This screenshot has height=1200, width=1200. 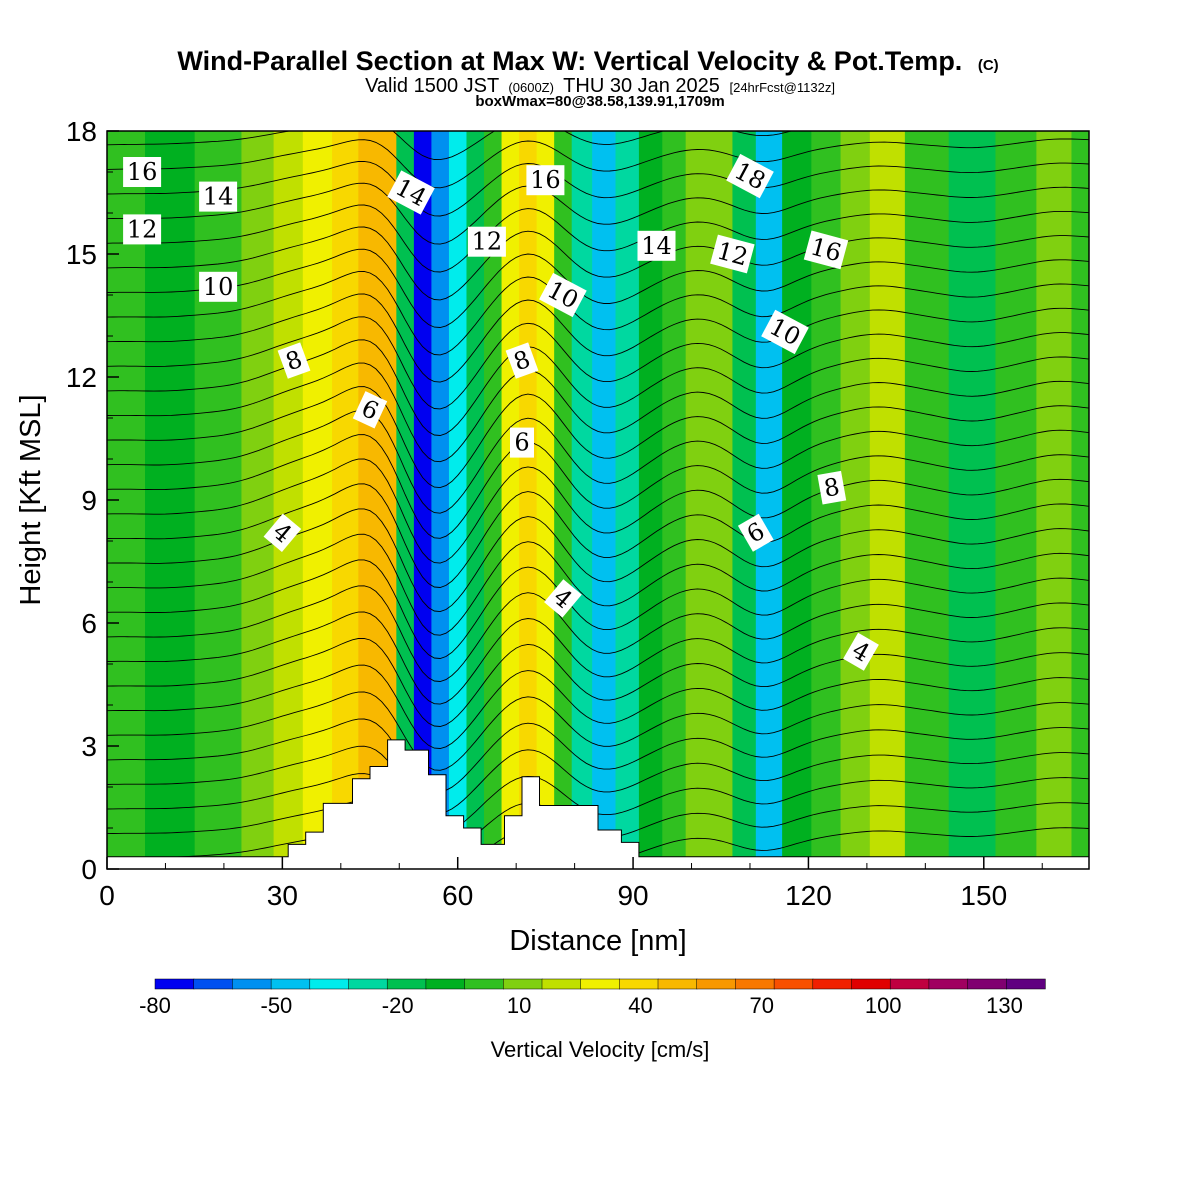 What do you see at coordinates (762, 1005) in the screenshot?
I see `colorbar-tick-label: 70` at bounding box center [762, 1005].